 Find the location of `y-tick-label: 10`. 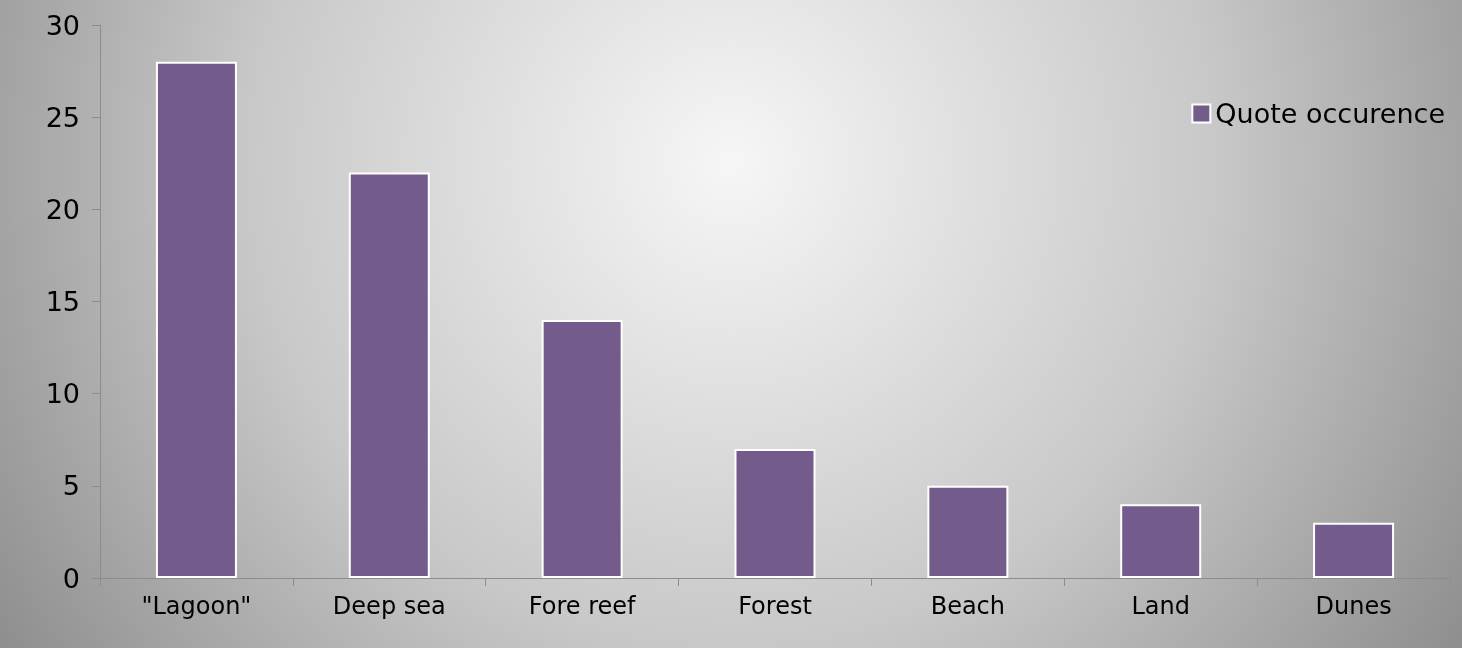

y-tick-label: 10 is located at coordinates (62, 394).